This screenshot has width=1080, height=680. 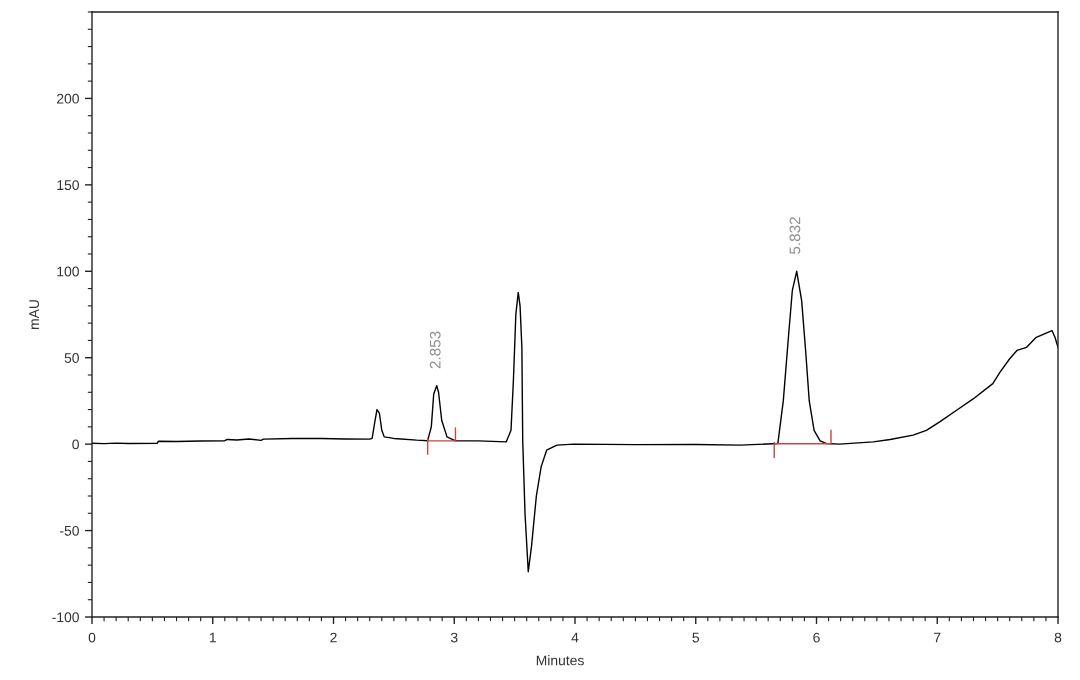 I want to click on x-tick-label: 1, so click(x=212, y=637).